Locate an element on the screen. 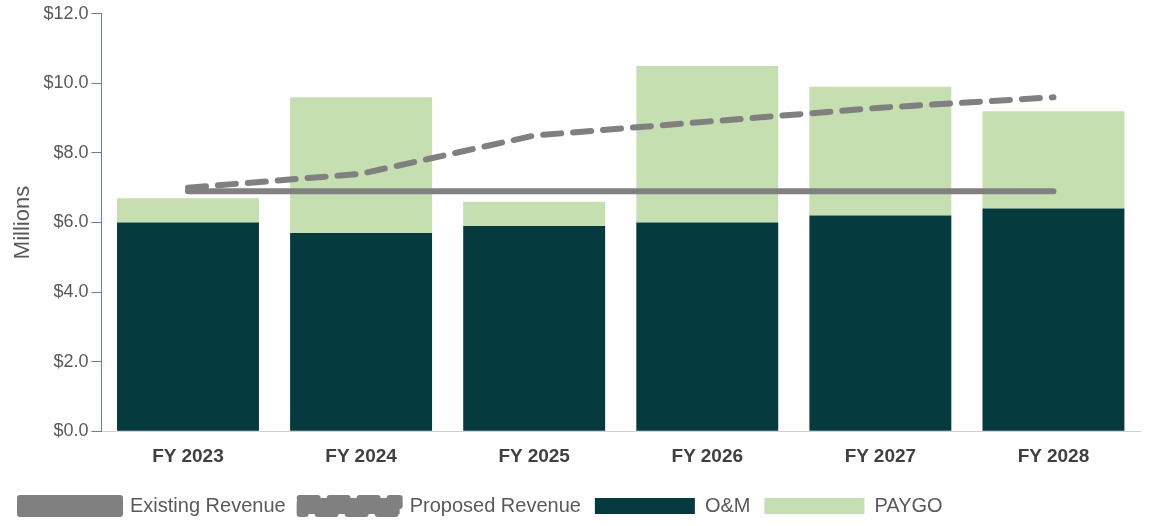 This screenshot has width=1160, height=526. x-tick-label: FY 2027 is located at coordinates (880, 455).